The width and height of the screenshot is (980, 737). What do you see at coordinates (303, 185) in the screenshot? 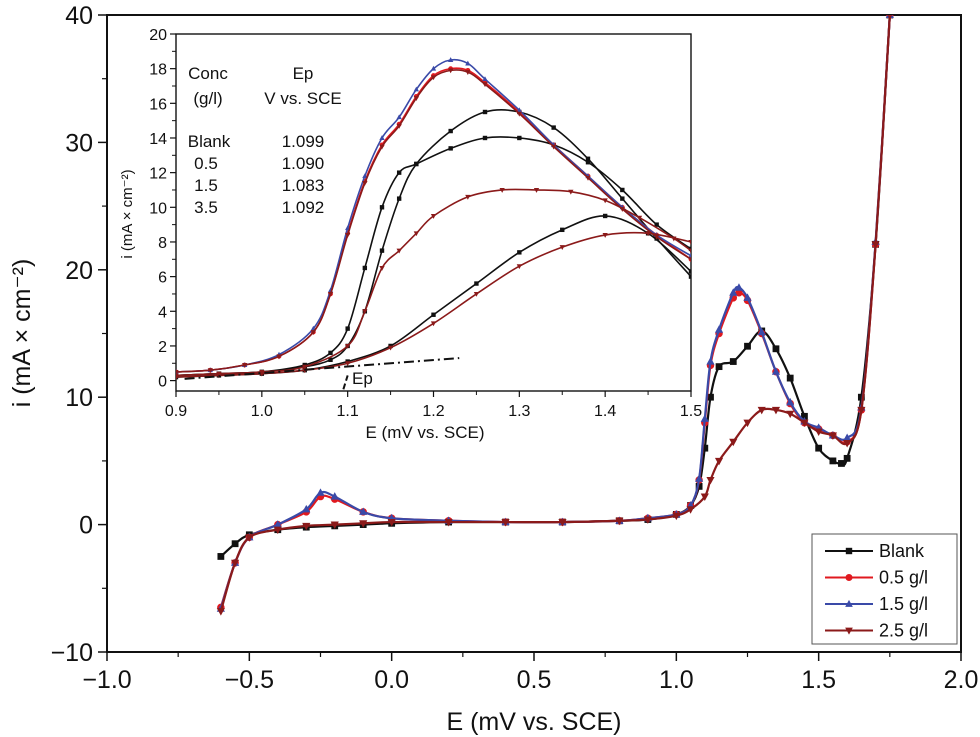
I see `inset-table-row-ep: 1.083` at bounding box center [303, 185].